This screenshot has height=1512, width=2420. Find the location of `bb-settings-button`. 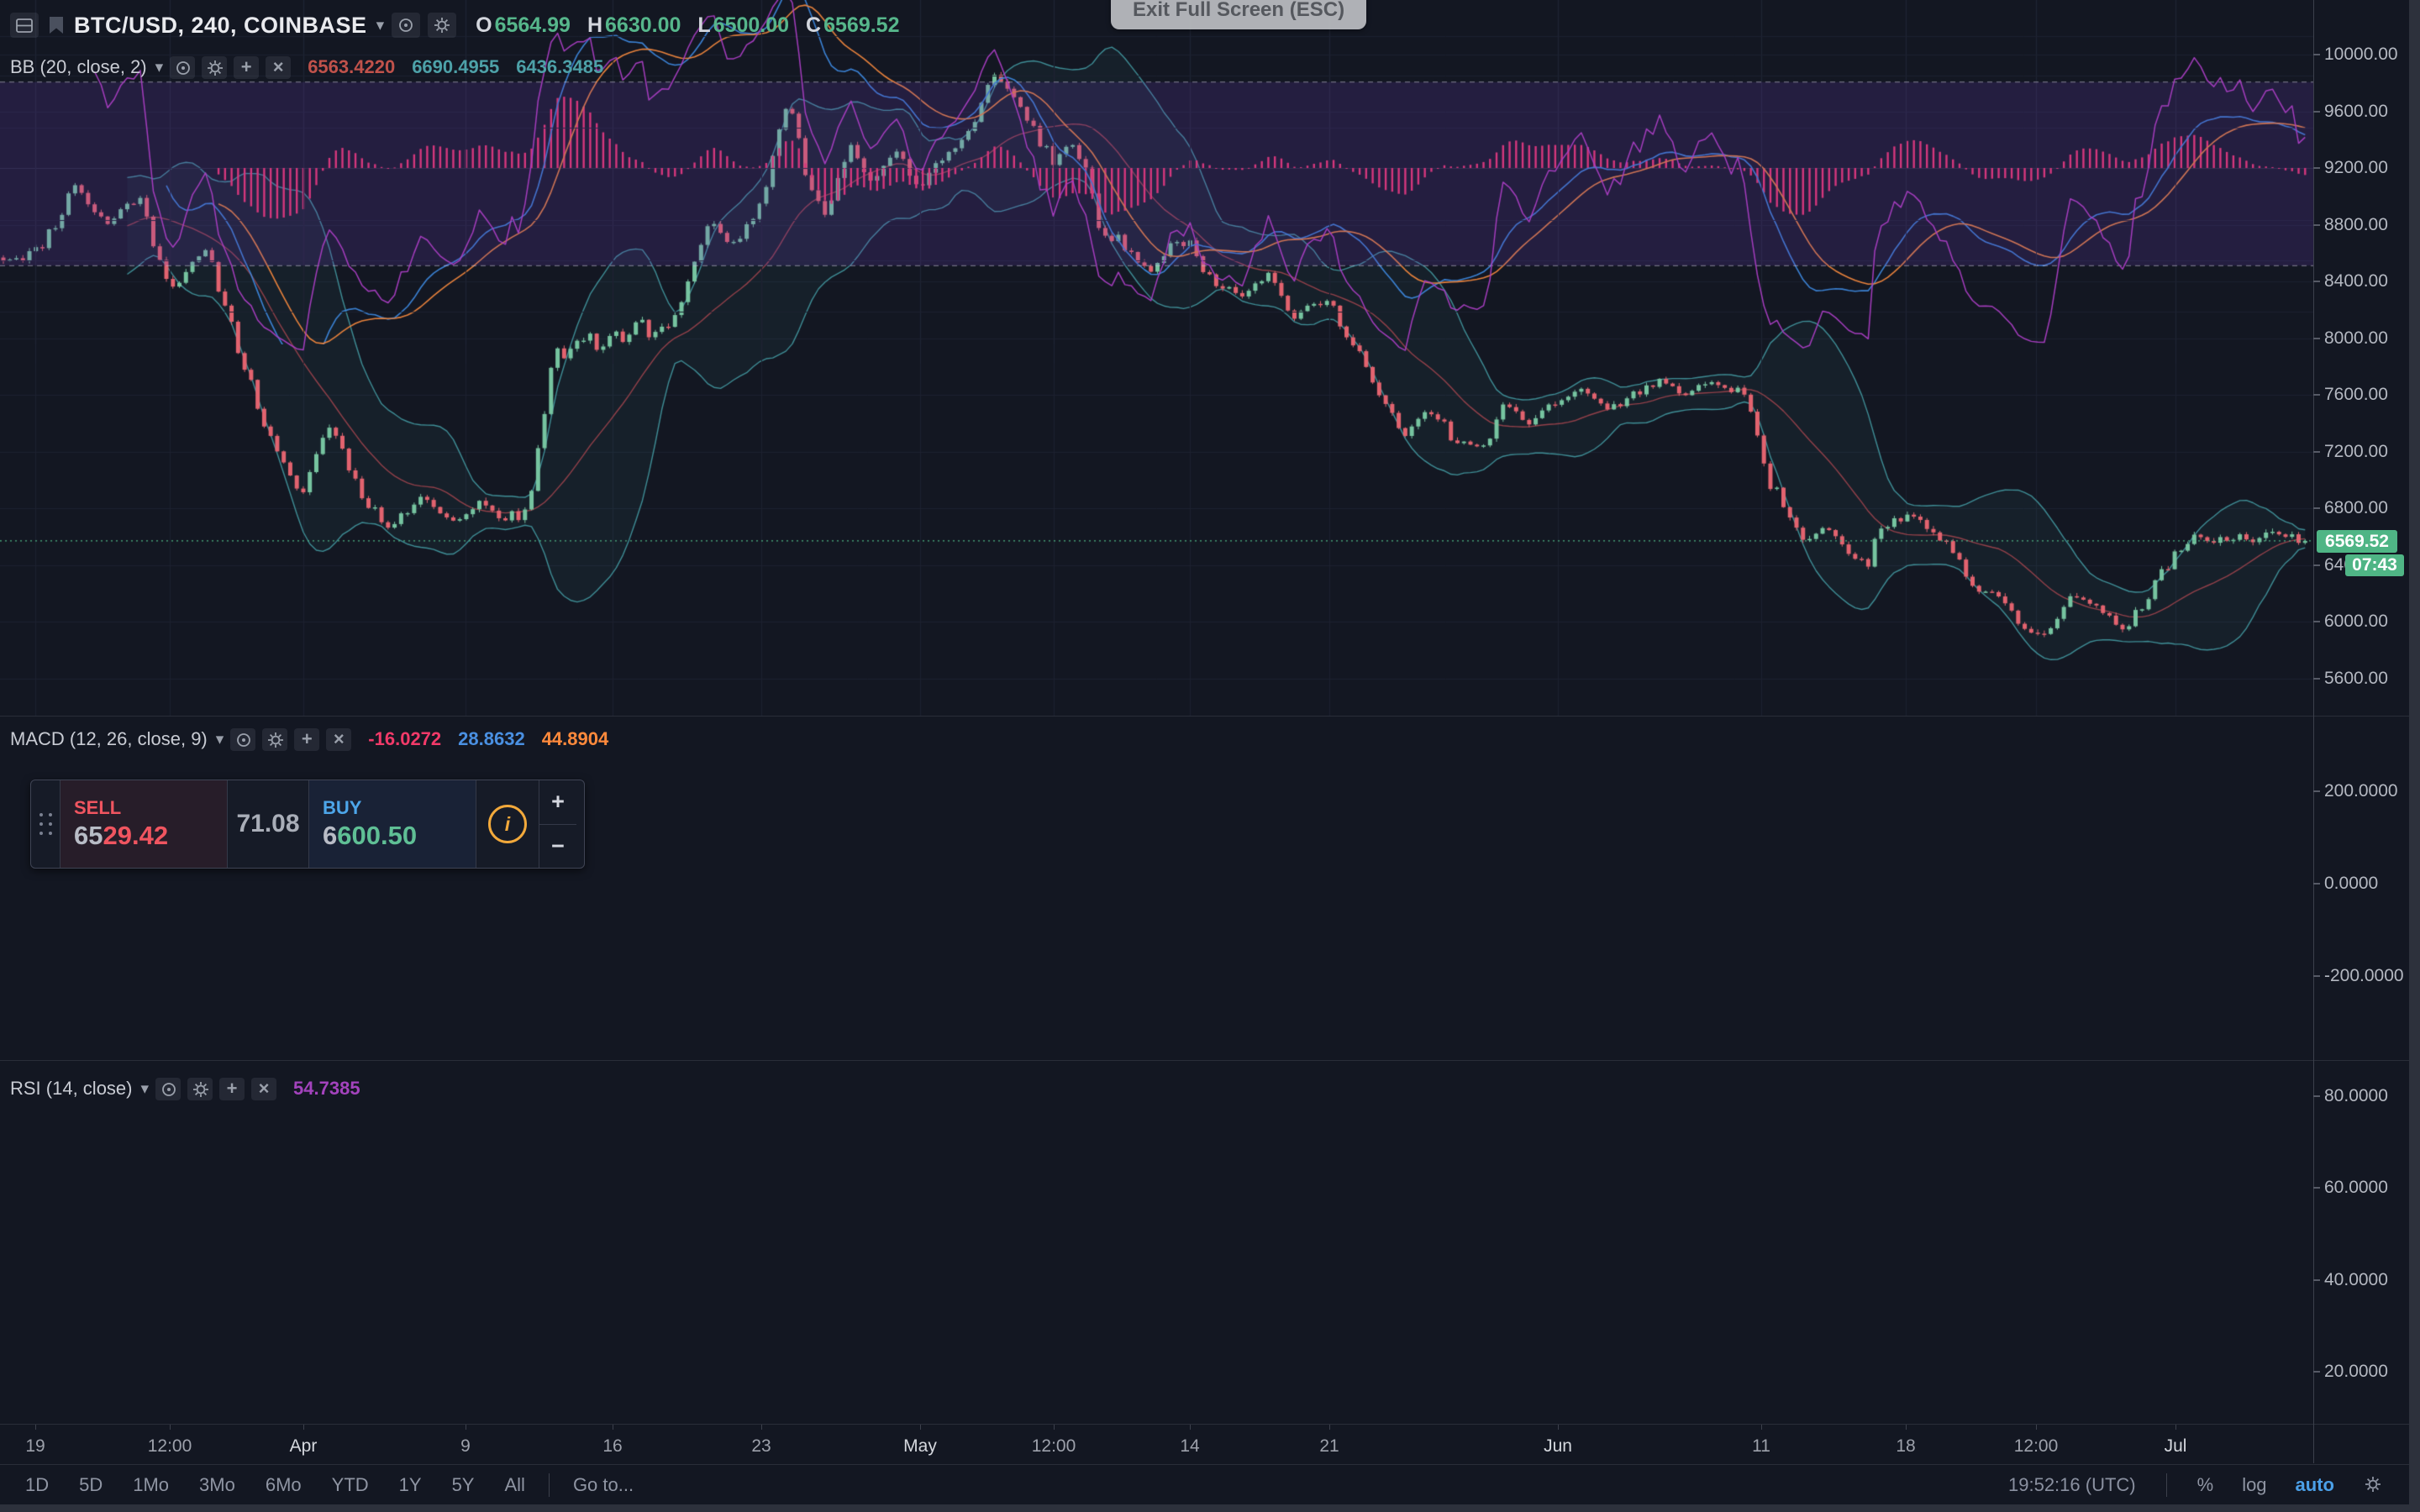

bb-settings-button is located at coordinates (215, 67).